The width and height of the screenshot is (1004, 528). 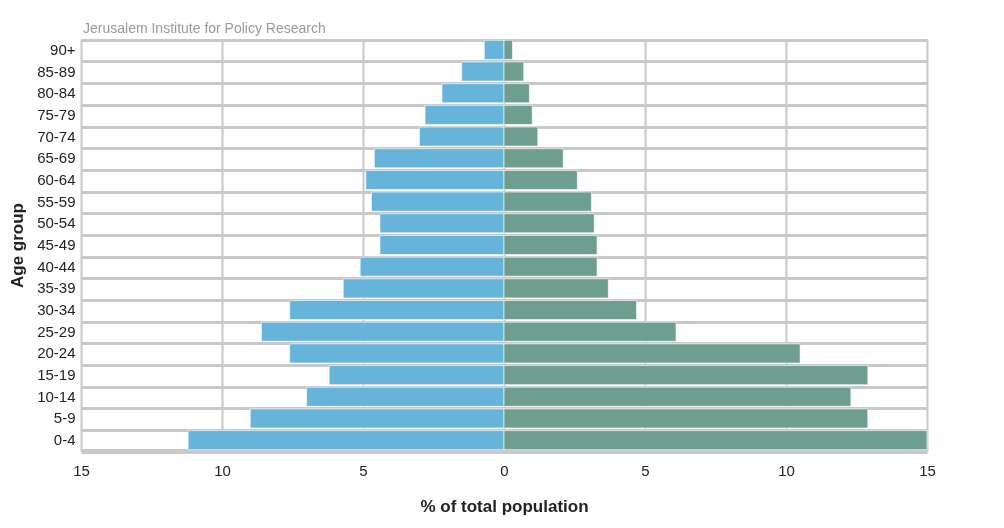 What do you see at coordinates (56, 114) in the screenshot?
I see `y-tick-label: 75-79` at bounding box center [56, 114].